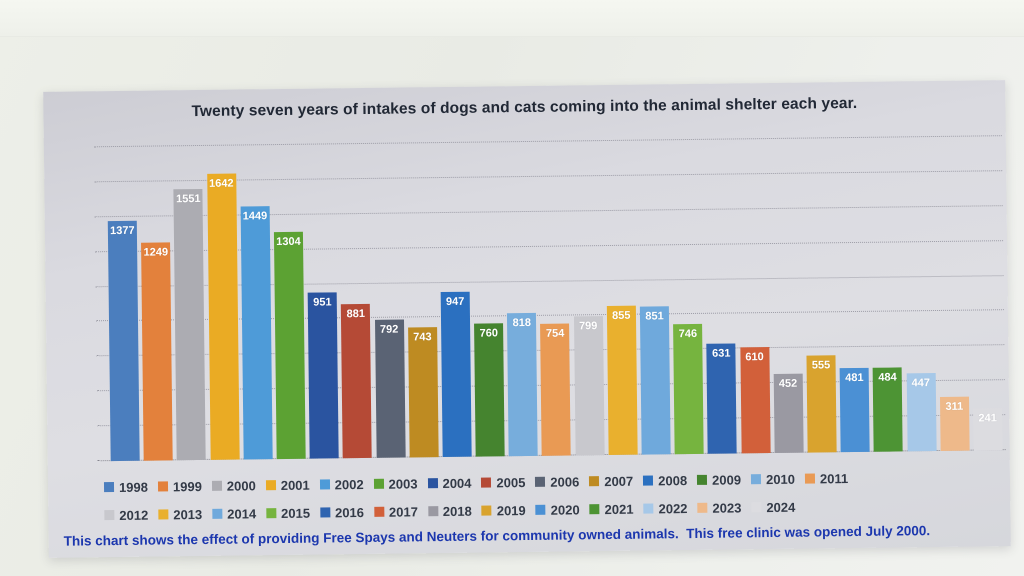 This screenshot has height=576, width=1024. I want to click on bar-2000: 1551, so click(190, 325).